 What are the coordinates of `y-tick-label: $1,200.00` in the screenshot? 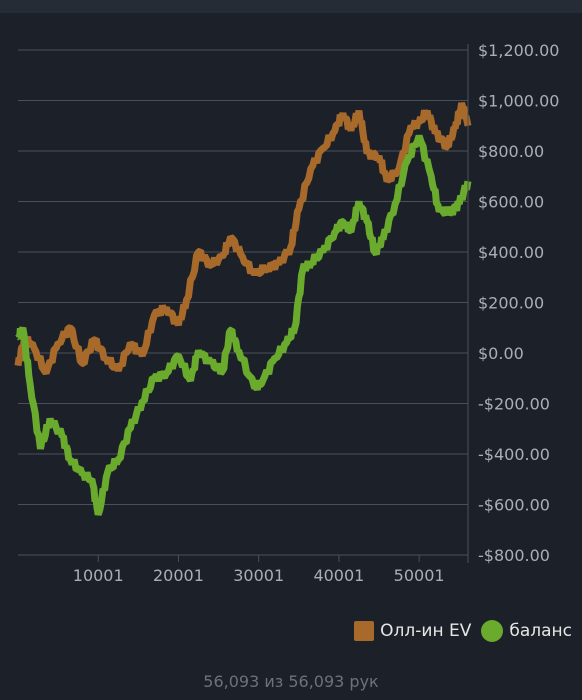 It's located at (518, 50).